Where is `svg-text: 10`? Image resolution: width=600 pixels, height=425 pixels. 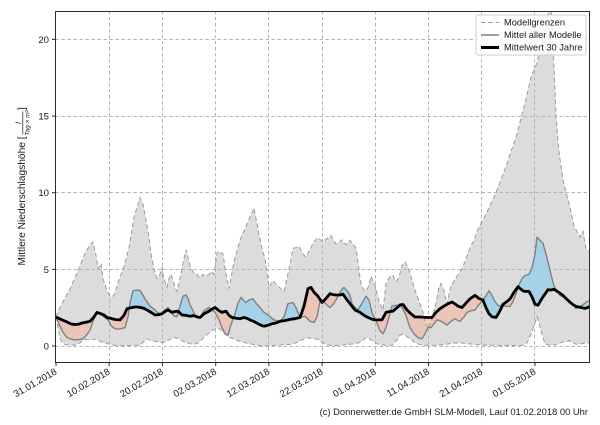
svg-text: 10 is located at coordinates (43, 193).